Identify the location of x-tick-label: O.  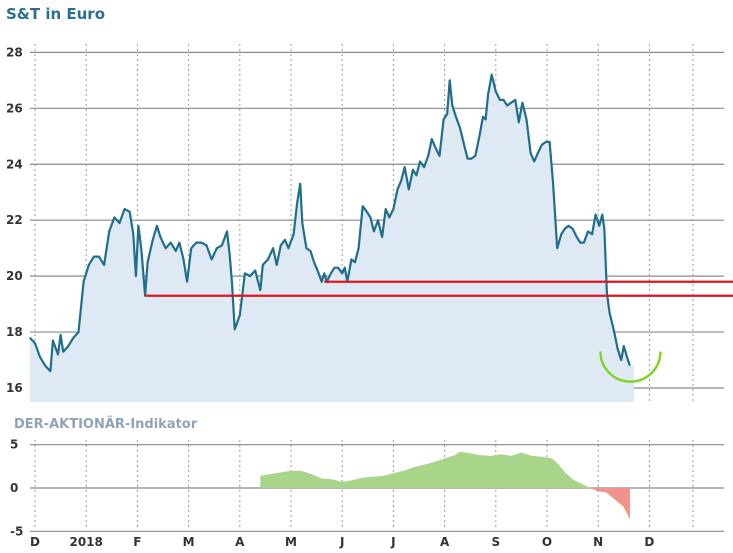
(547, 542).